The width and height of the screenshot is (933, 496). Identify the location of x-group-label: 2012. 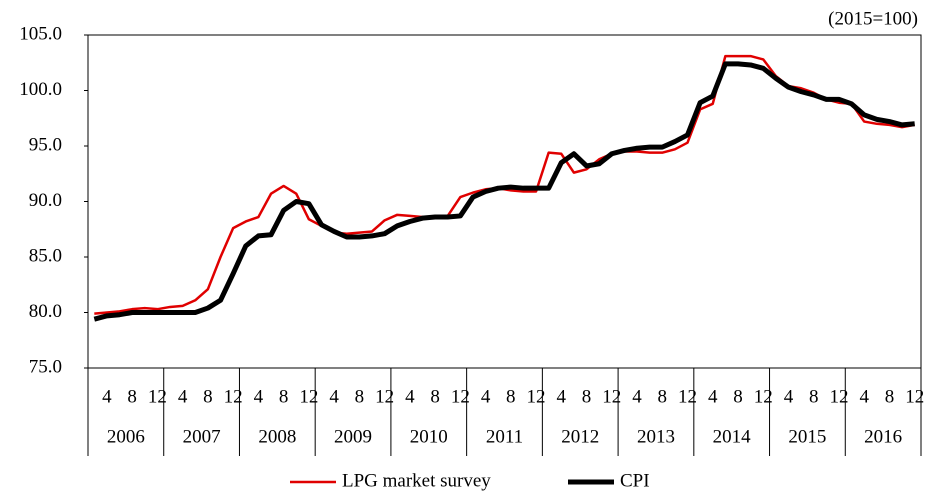
(580, 436).